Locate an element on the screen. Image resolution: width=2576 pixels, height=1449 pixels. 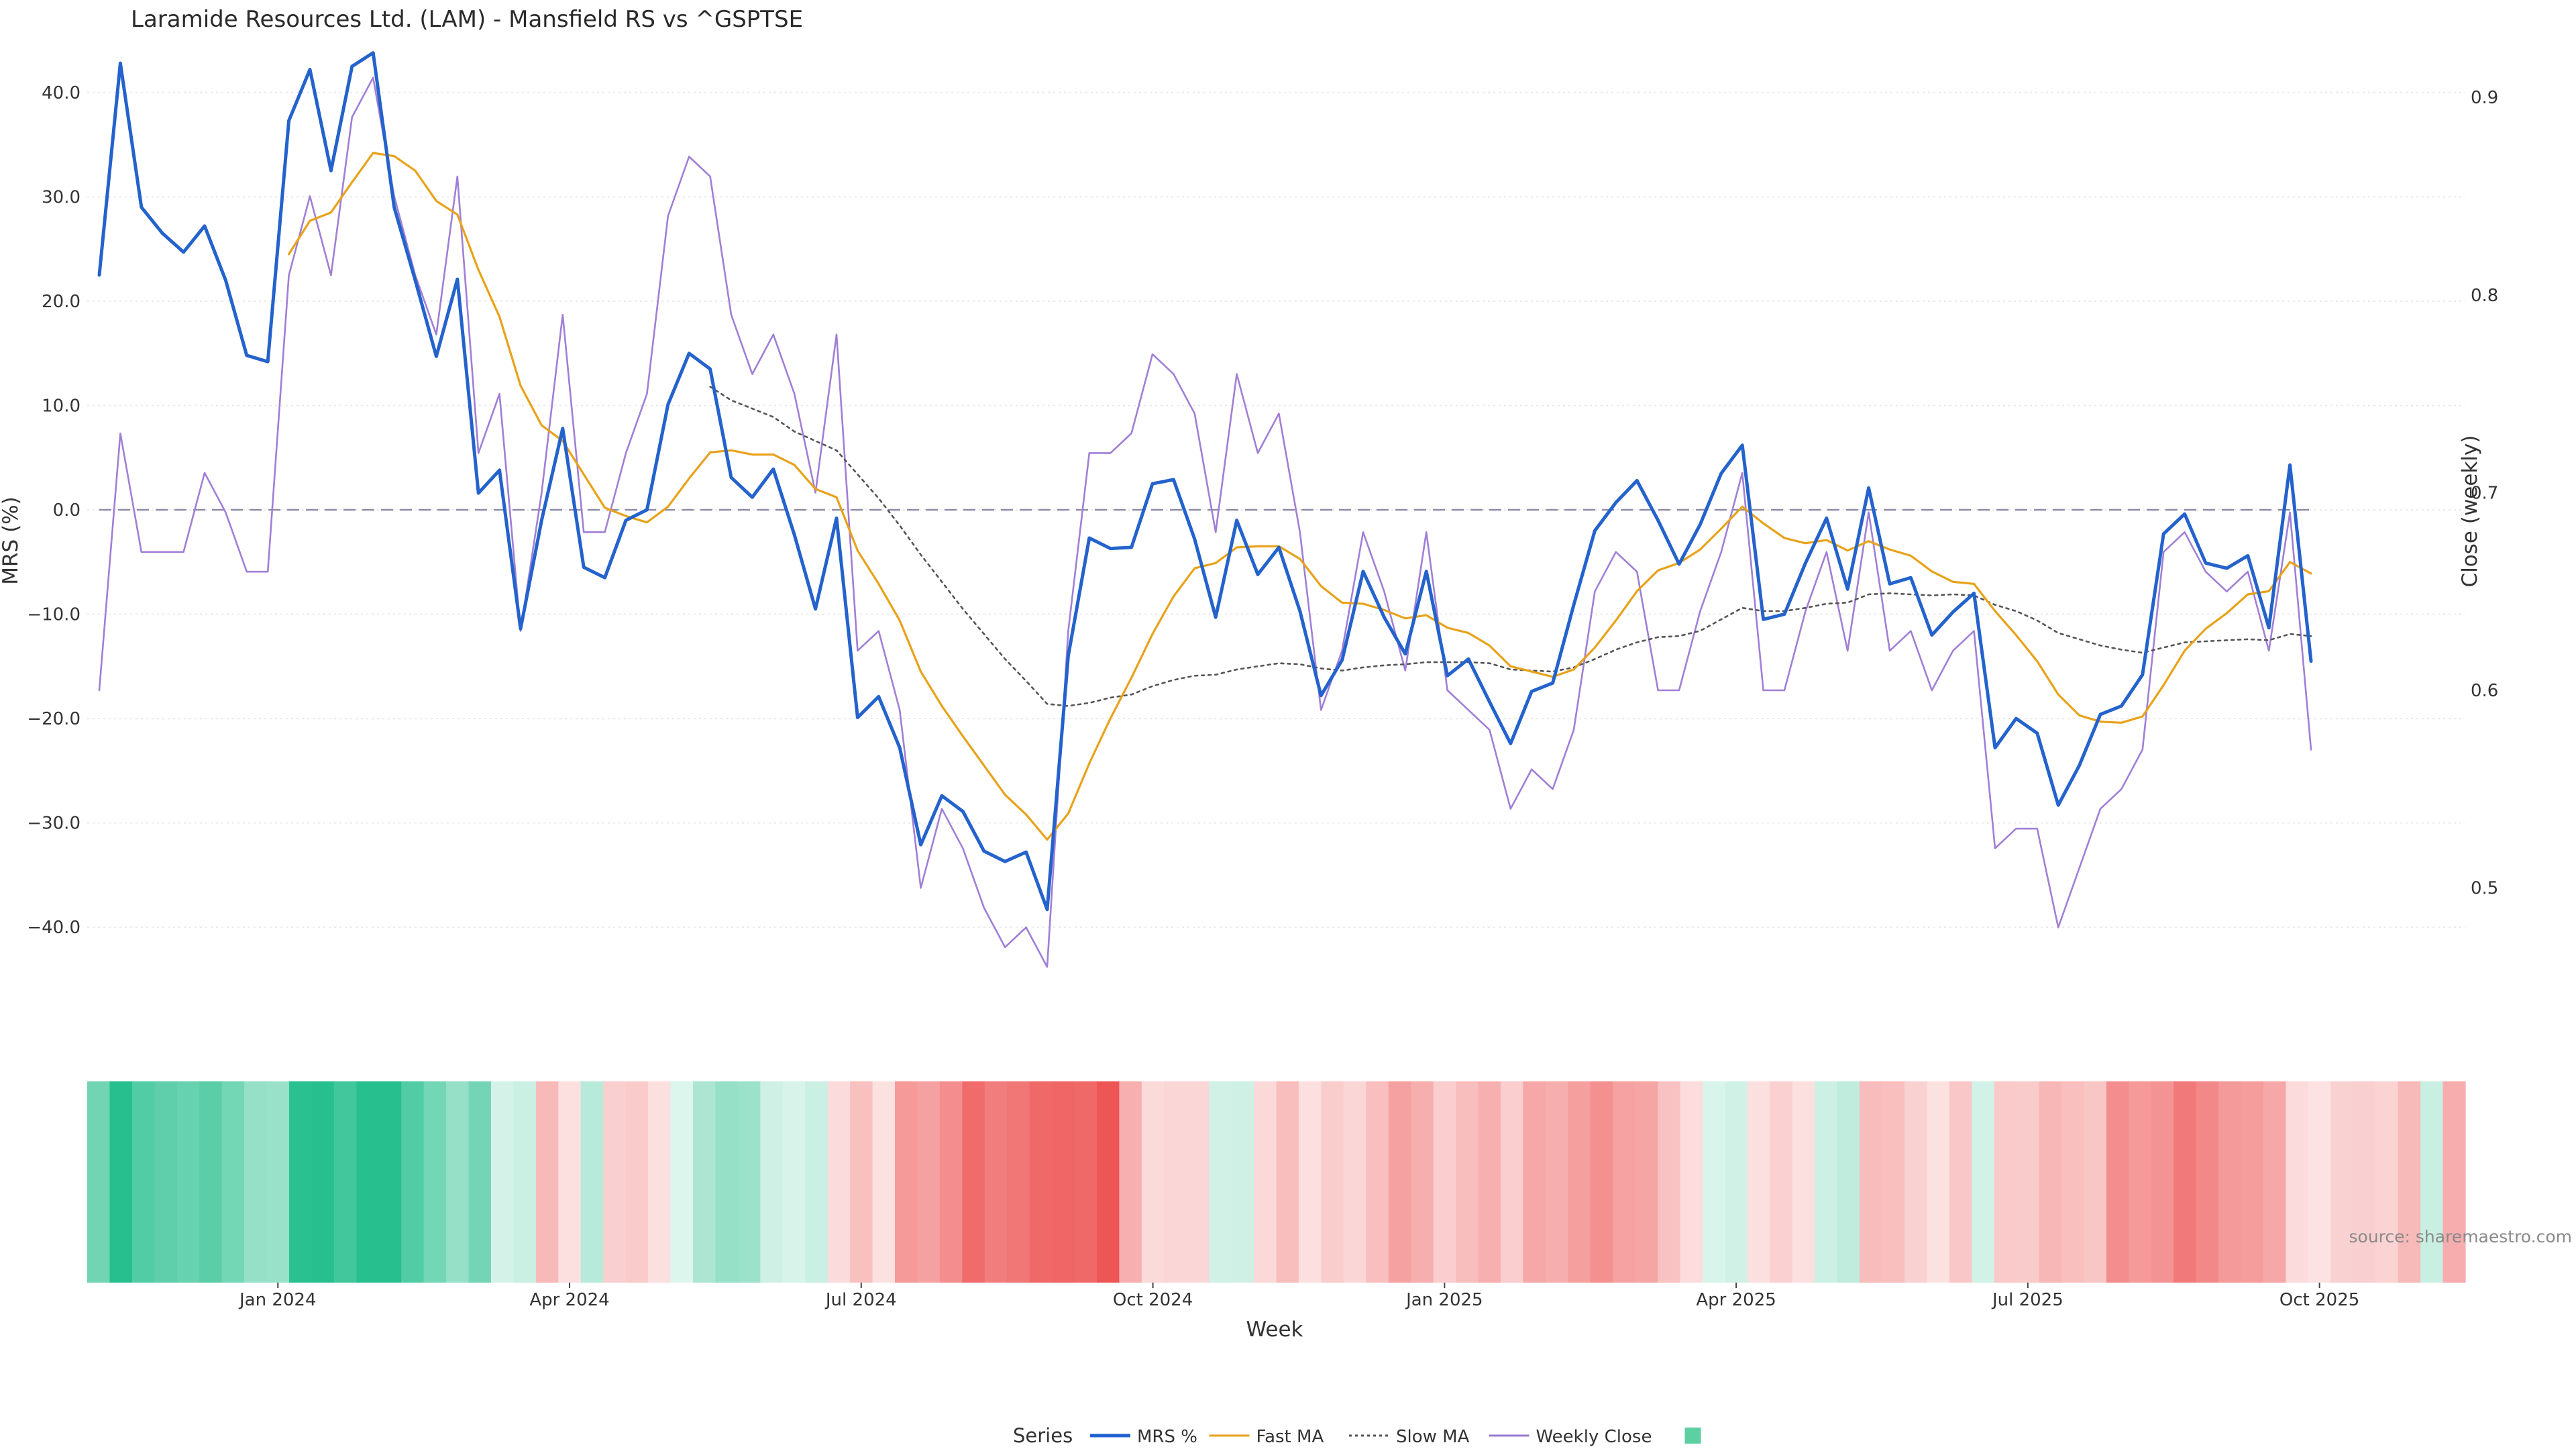
slow-ma-line is located at coordinates (1510, 546).